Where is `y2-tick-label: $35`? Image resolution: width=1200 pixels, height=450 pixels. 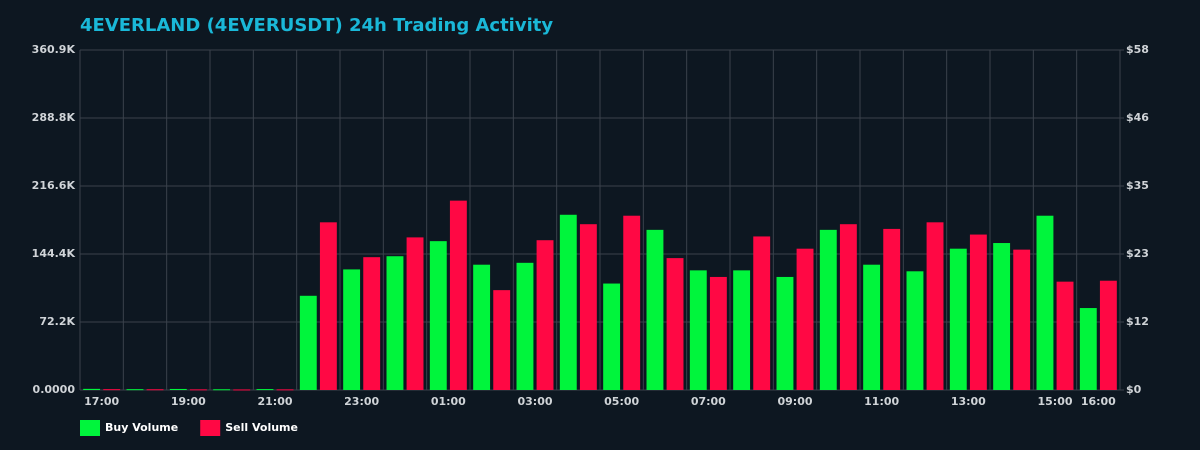
y2-tick-label: $35 is located at coordinates (1137, 185).